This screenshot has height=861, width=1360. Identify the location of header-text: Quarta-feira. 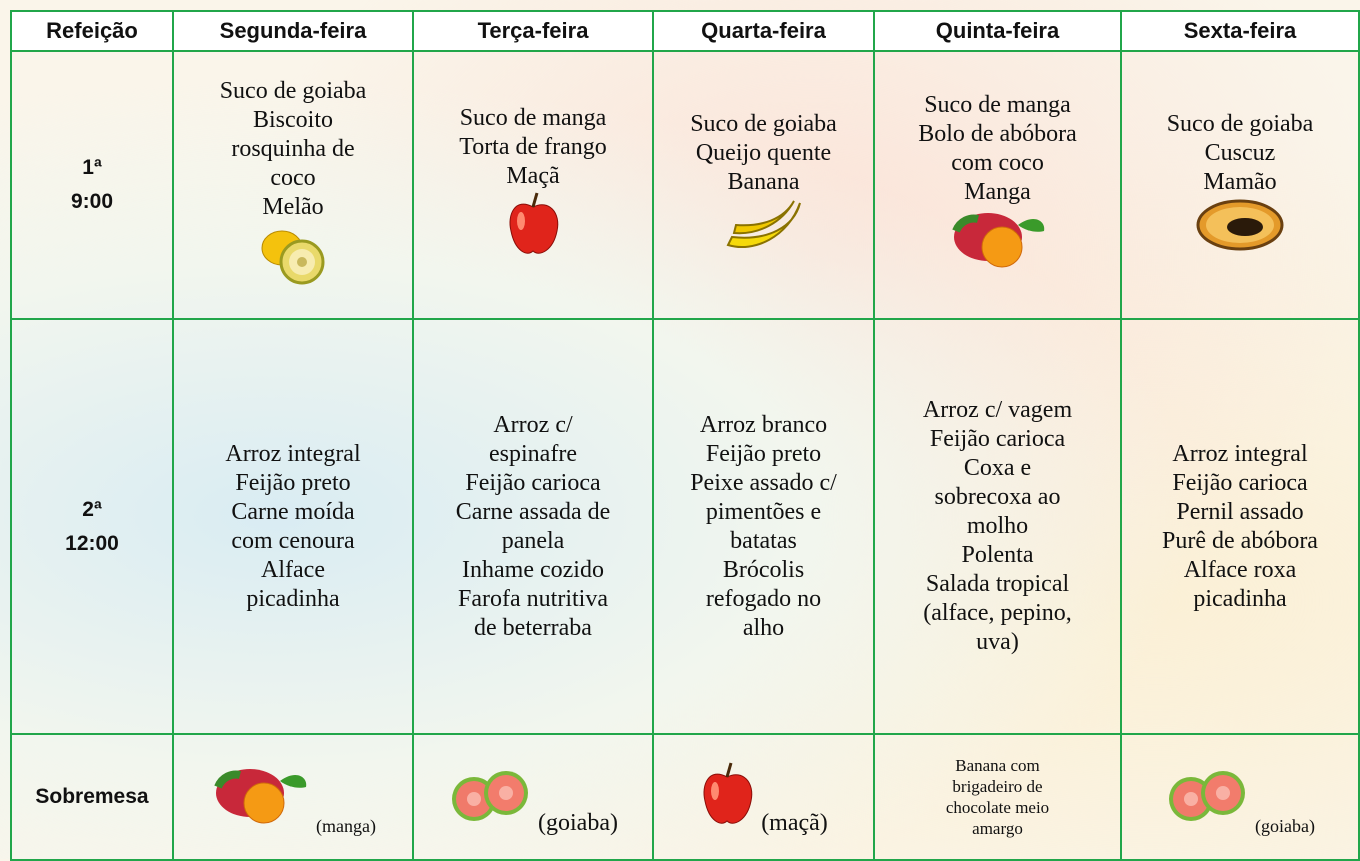
(763, 30).